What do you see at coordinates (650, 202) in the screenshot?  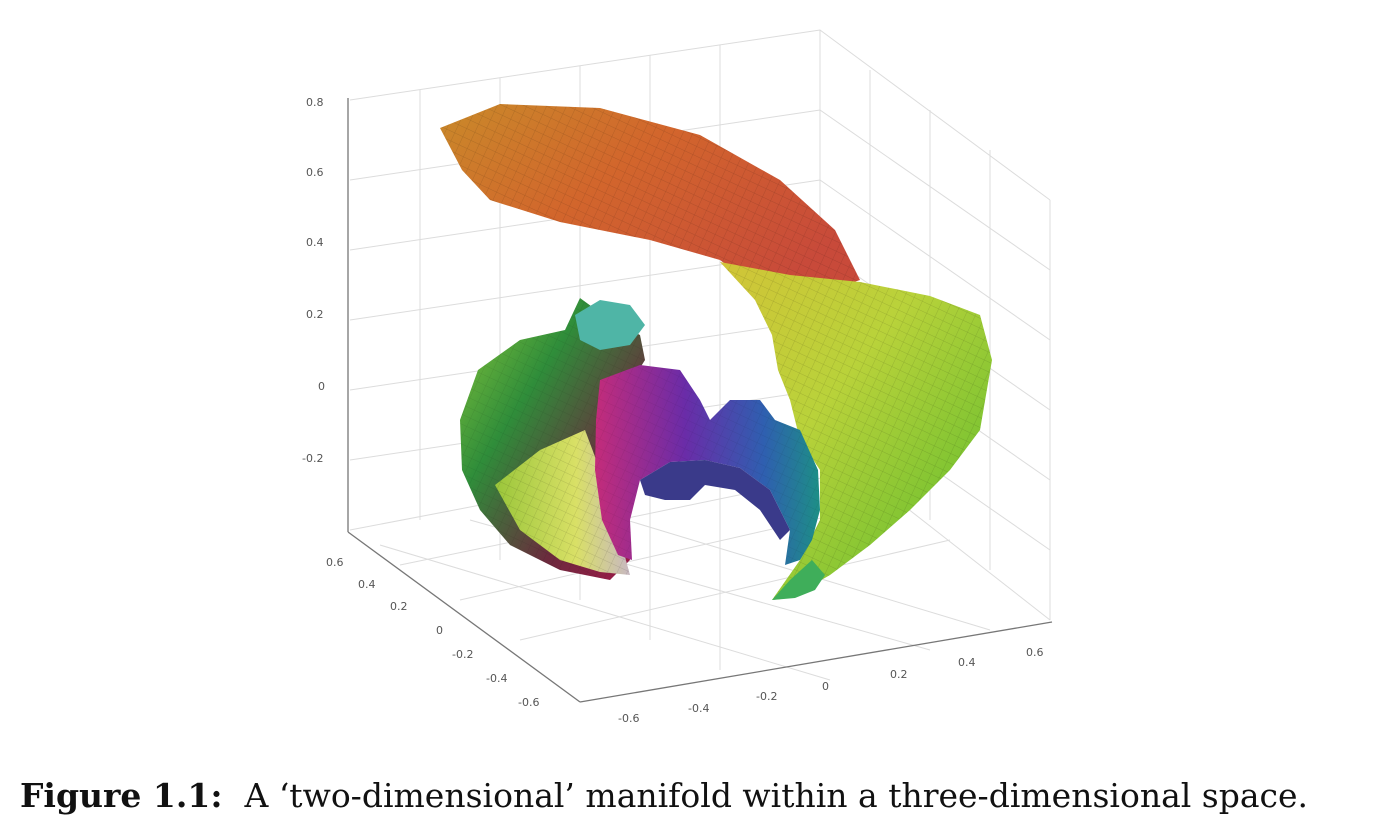 I see `surface-top-mesh` at bounding box center [650, 202].